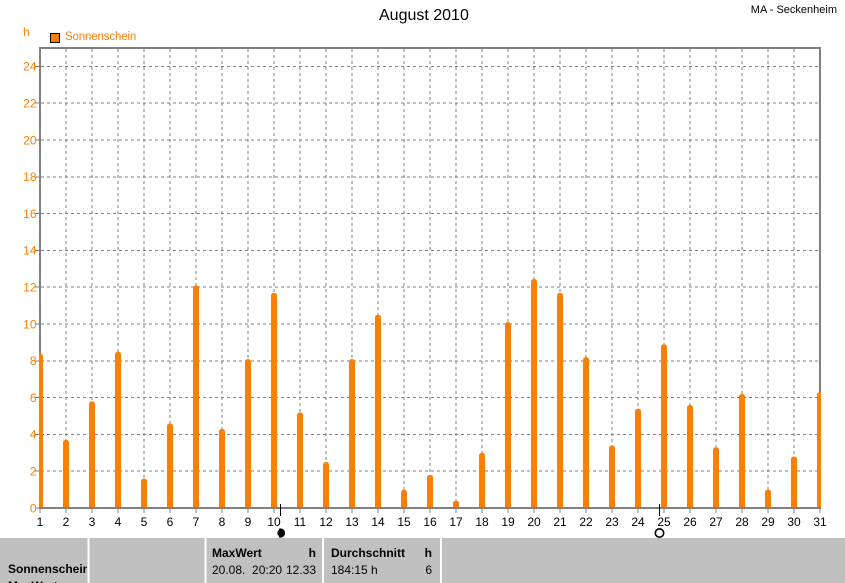  I want to click on svg-text: 27, so click(716, 522).